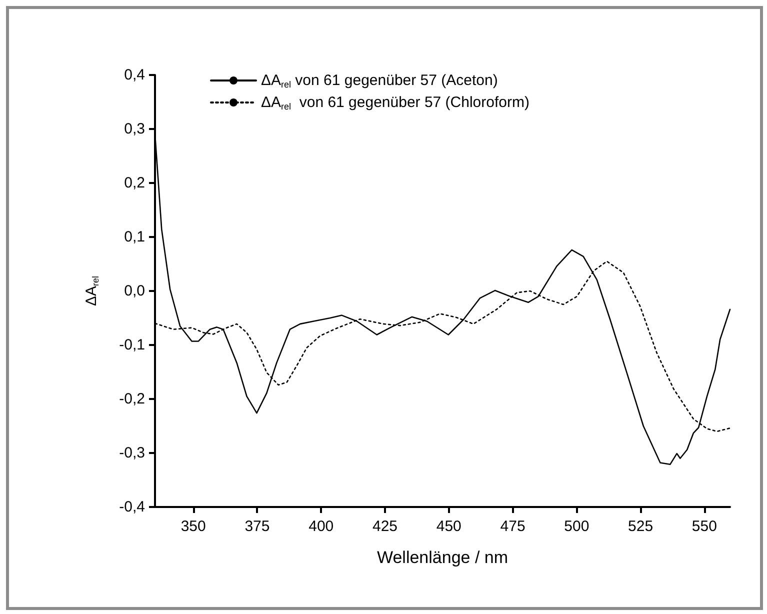 This screenshot has width=767, height=614. I want to click on y-tick-label: -0,4, so click(132, 507).